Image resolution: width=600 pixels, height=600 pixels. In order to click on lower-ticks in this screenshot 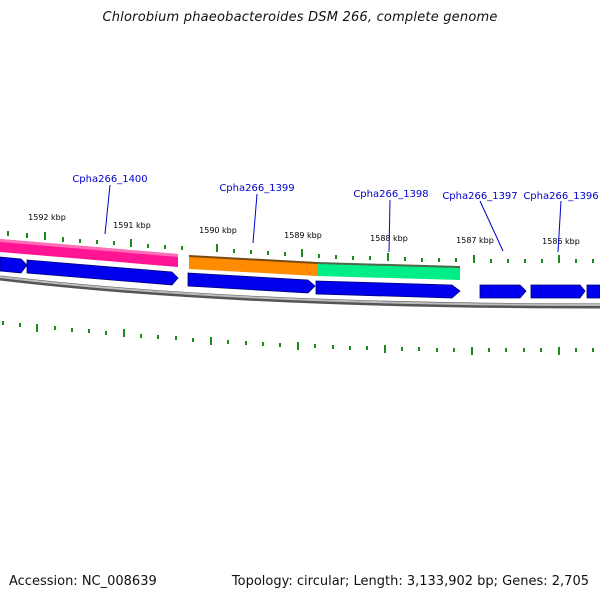, I will do `click(298, 338)`.